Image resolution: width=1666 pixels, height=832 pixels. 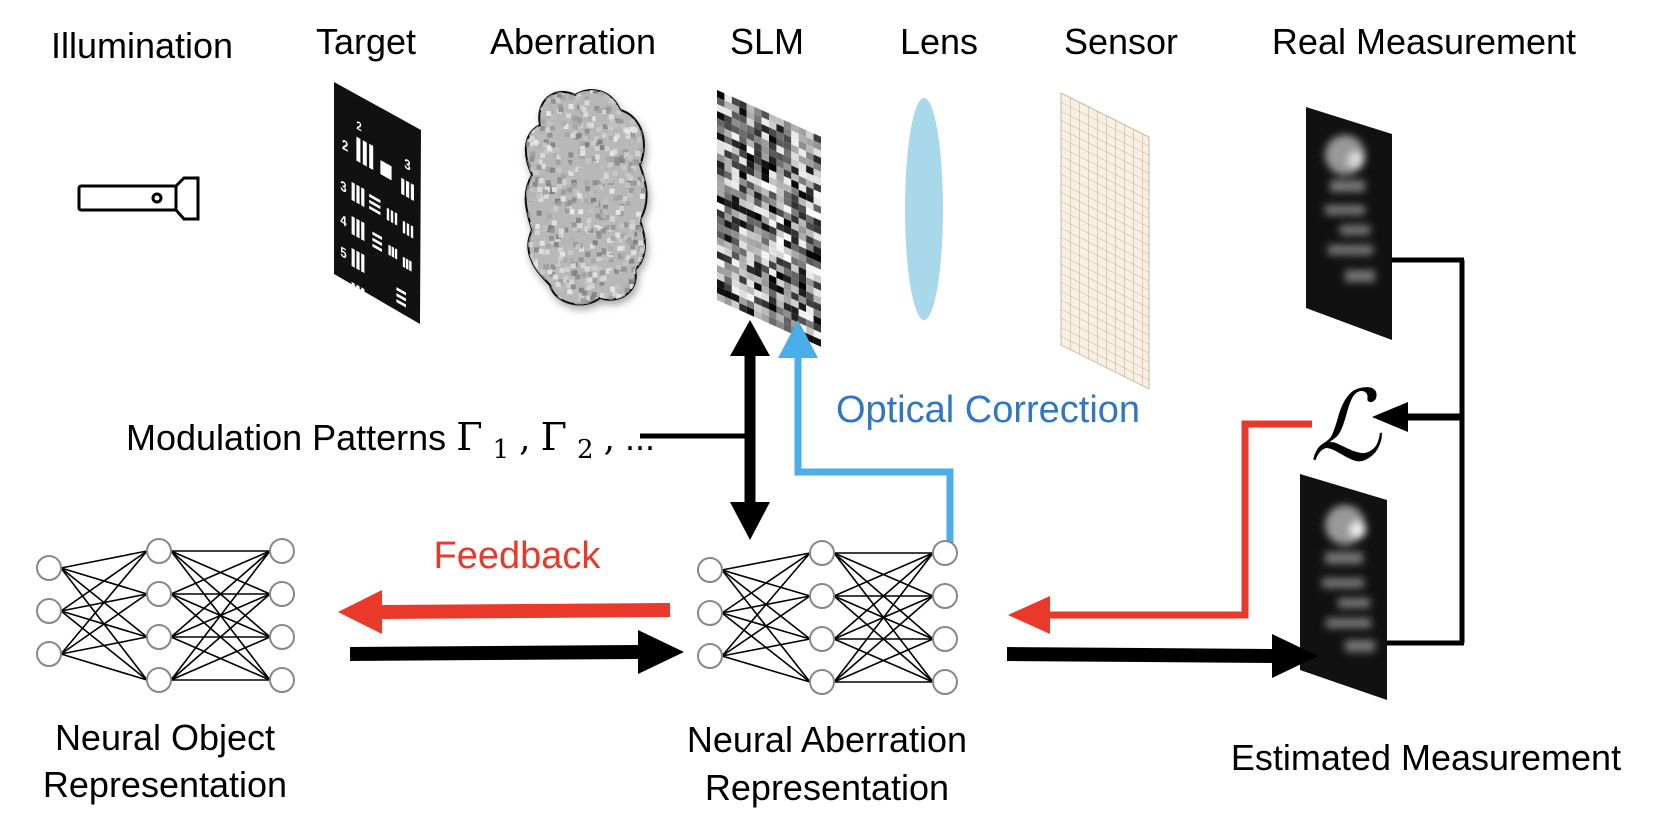 I want to click on modulation-text: Modulation Patterns, so click(x=286, y=437).